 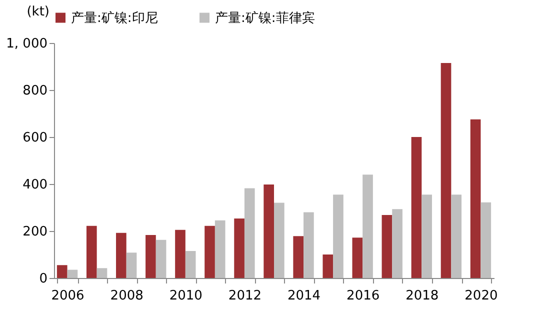 I want to click on x-tick-label: 2016, so click(x=363, y=296).